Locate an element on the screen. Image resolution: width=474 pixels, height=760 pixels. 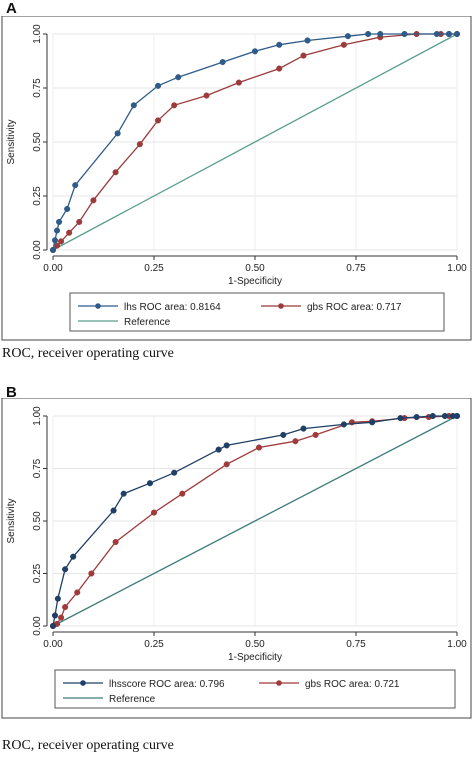
legend-label: lhsscore ROC area: 0.796 is located at coordinates (167, 684).